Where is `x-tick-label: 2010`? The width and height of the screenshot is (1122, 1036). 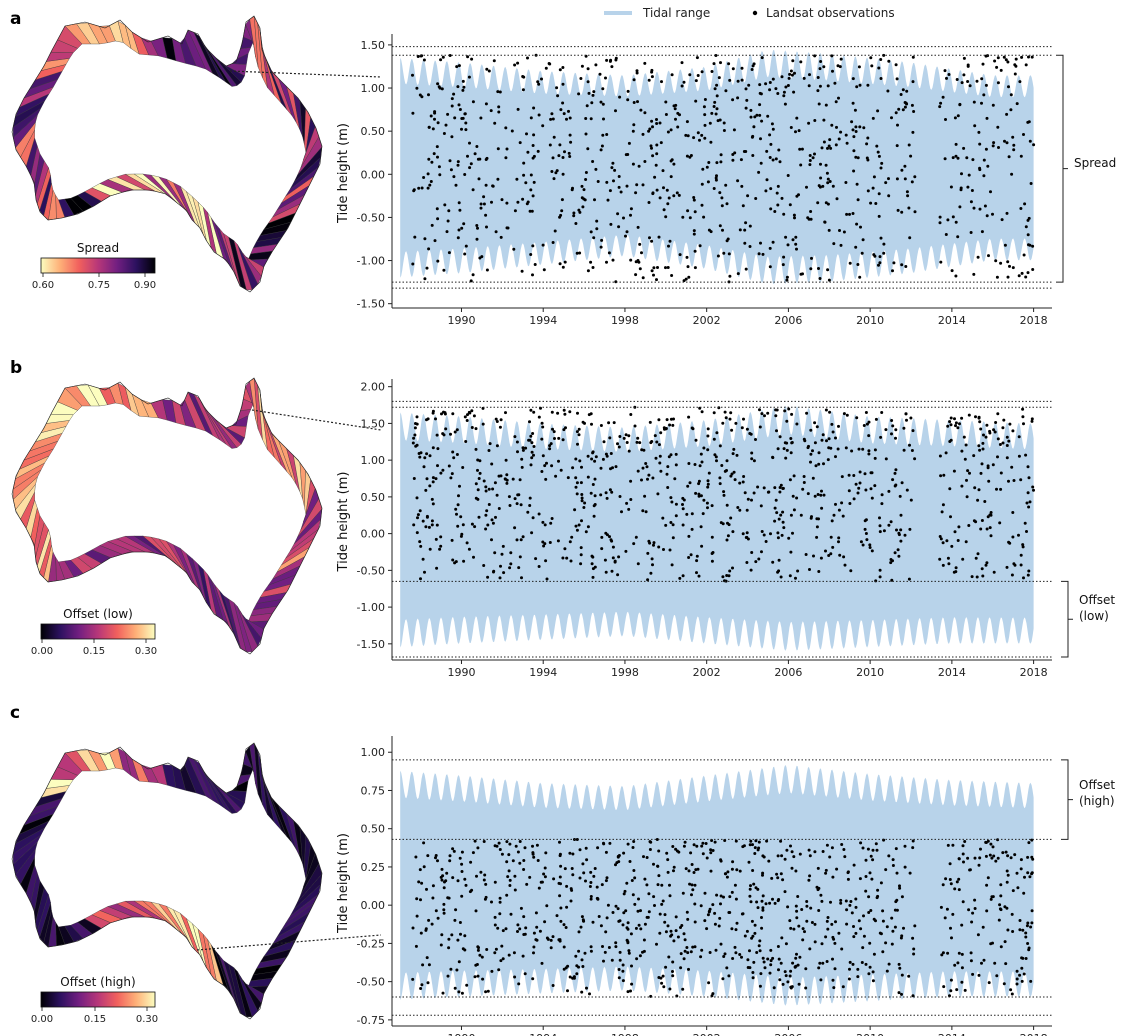 x-tick-label: 2010 is located at coordinates (870, 1034).